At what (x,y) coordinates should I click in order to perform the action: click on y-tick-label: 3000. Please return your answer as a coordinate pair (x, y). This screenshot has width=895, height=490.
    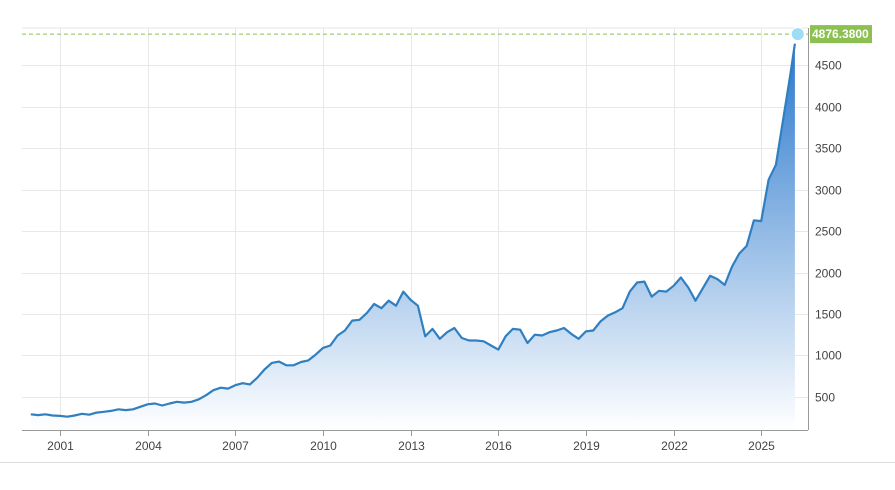
    Looking at the image, I should click on (828, 191).